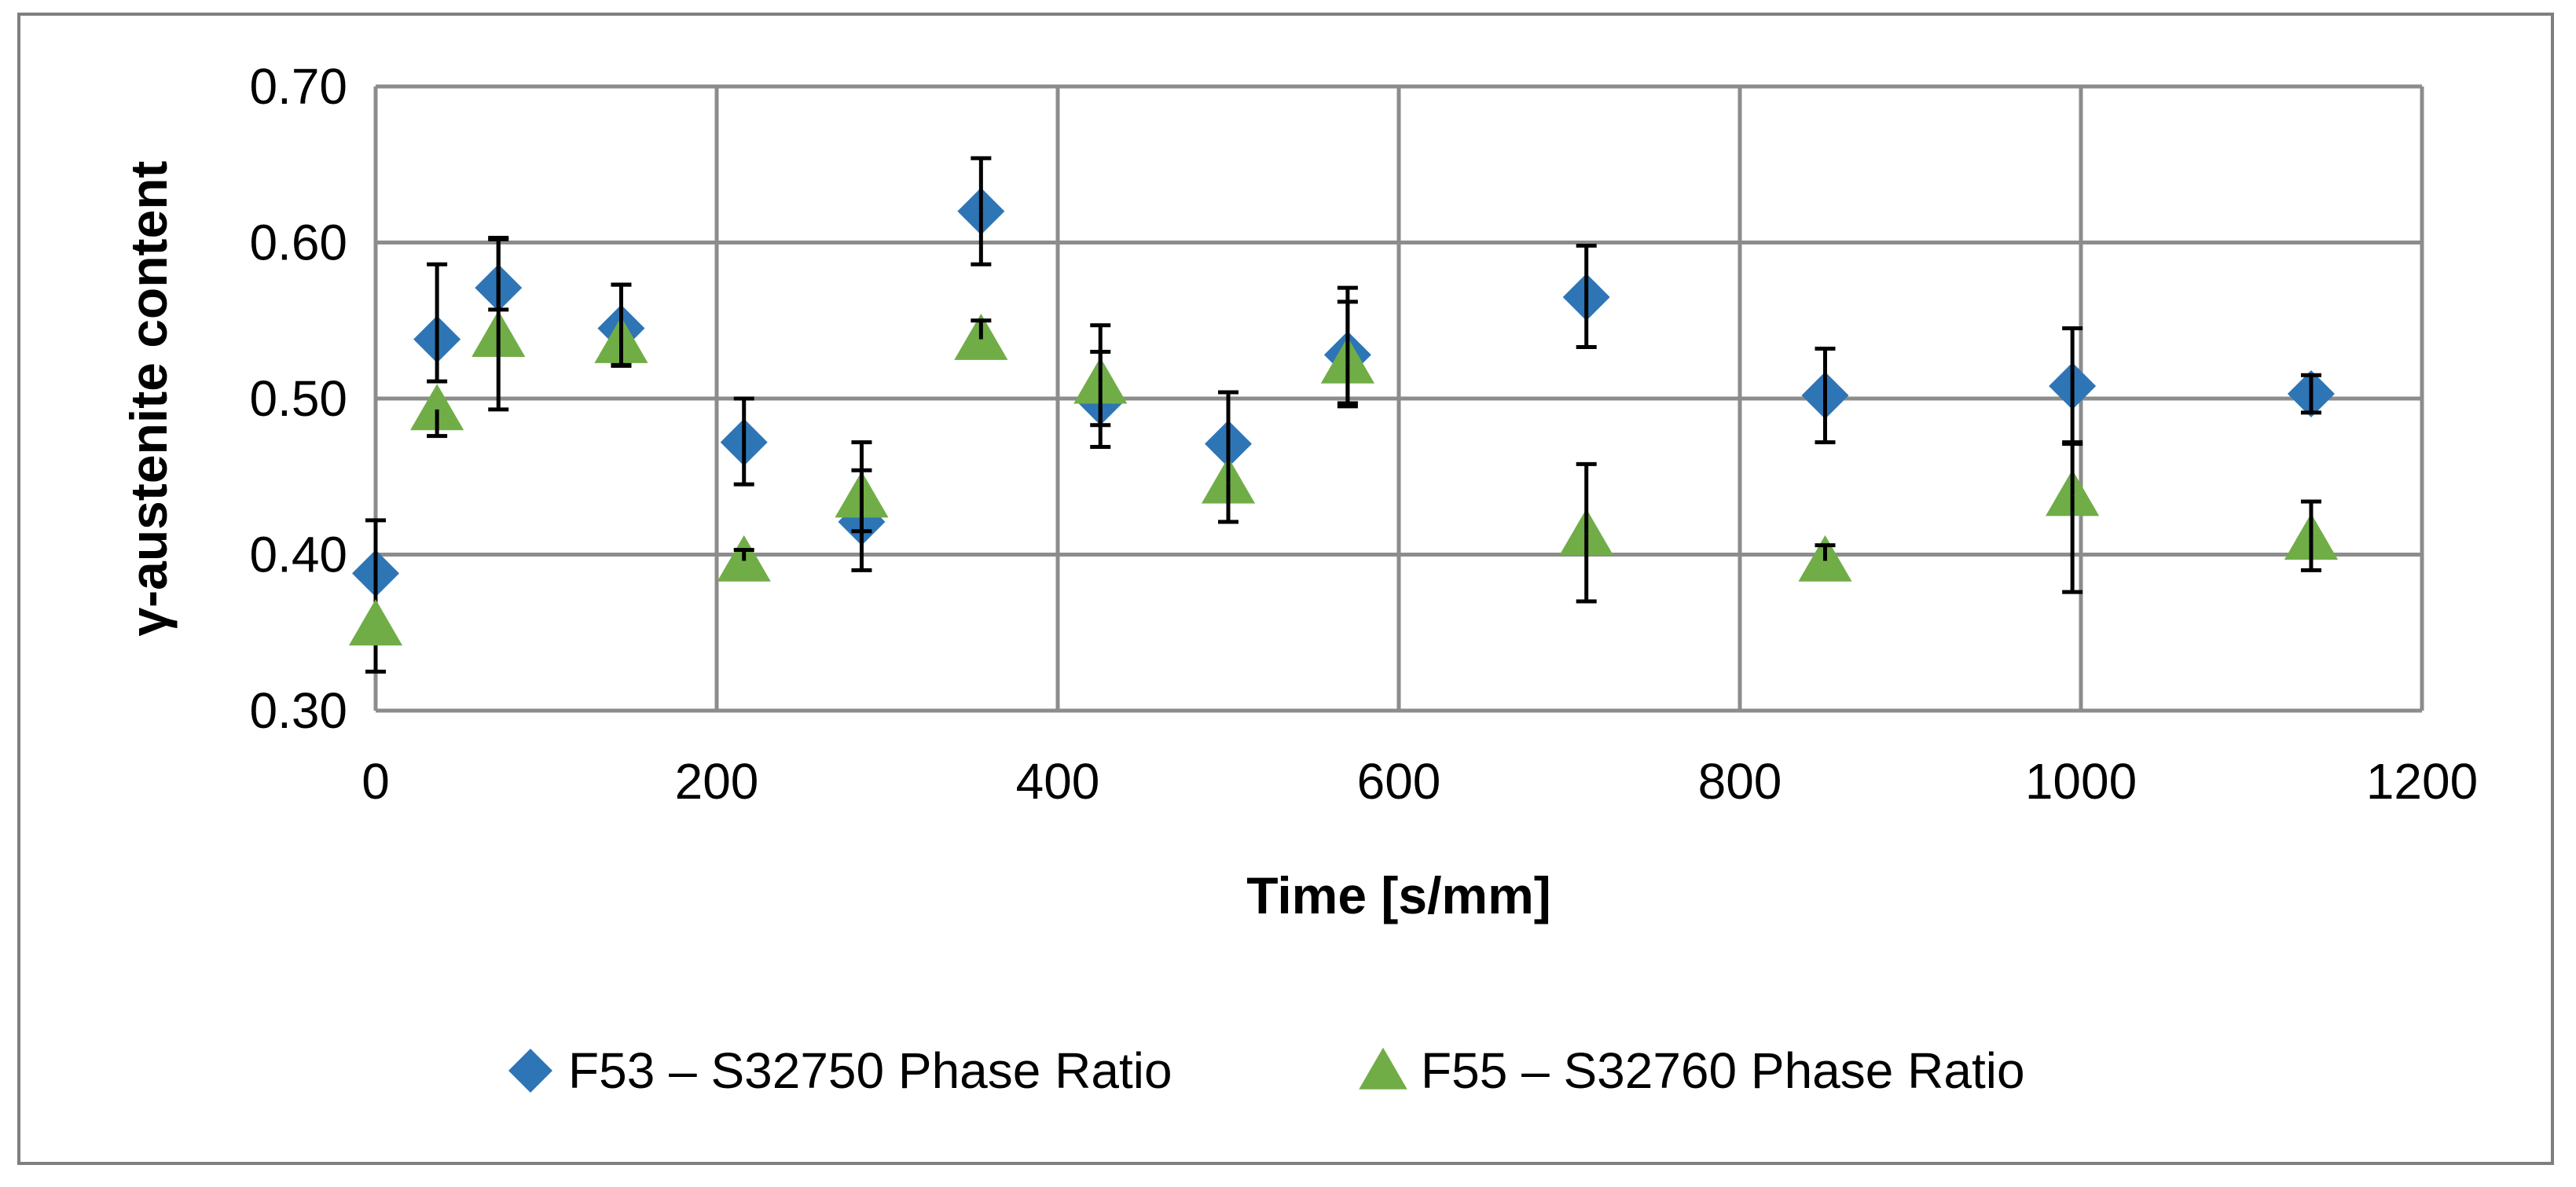  I want to click on y-tick-label: 0.70, so click(298, 86).